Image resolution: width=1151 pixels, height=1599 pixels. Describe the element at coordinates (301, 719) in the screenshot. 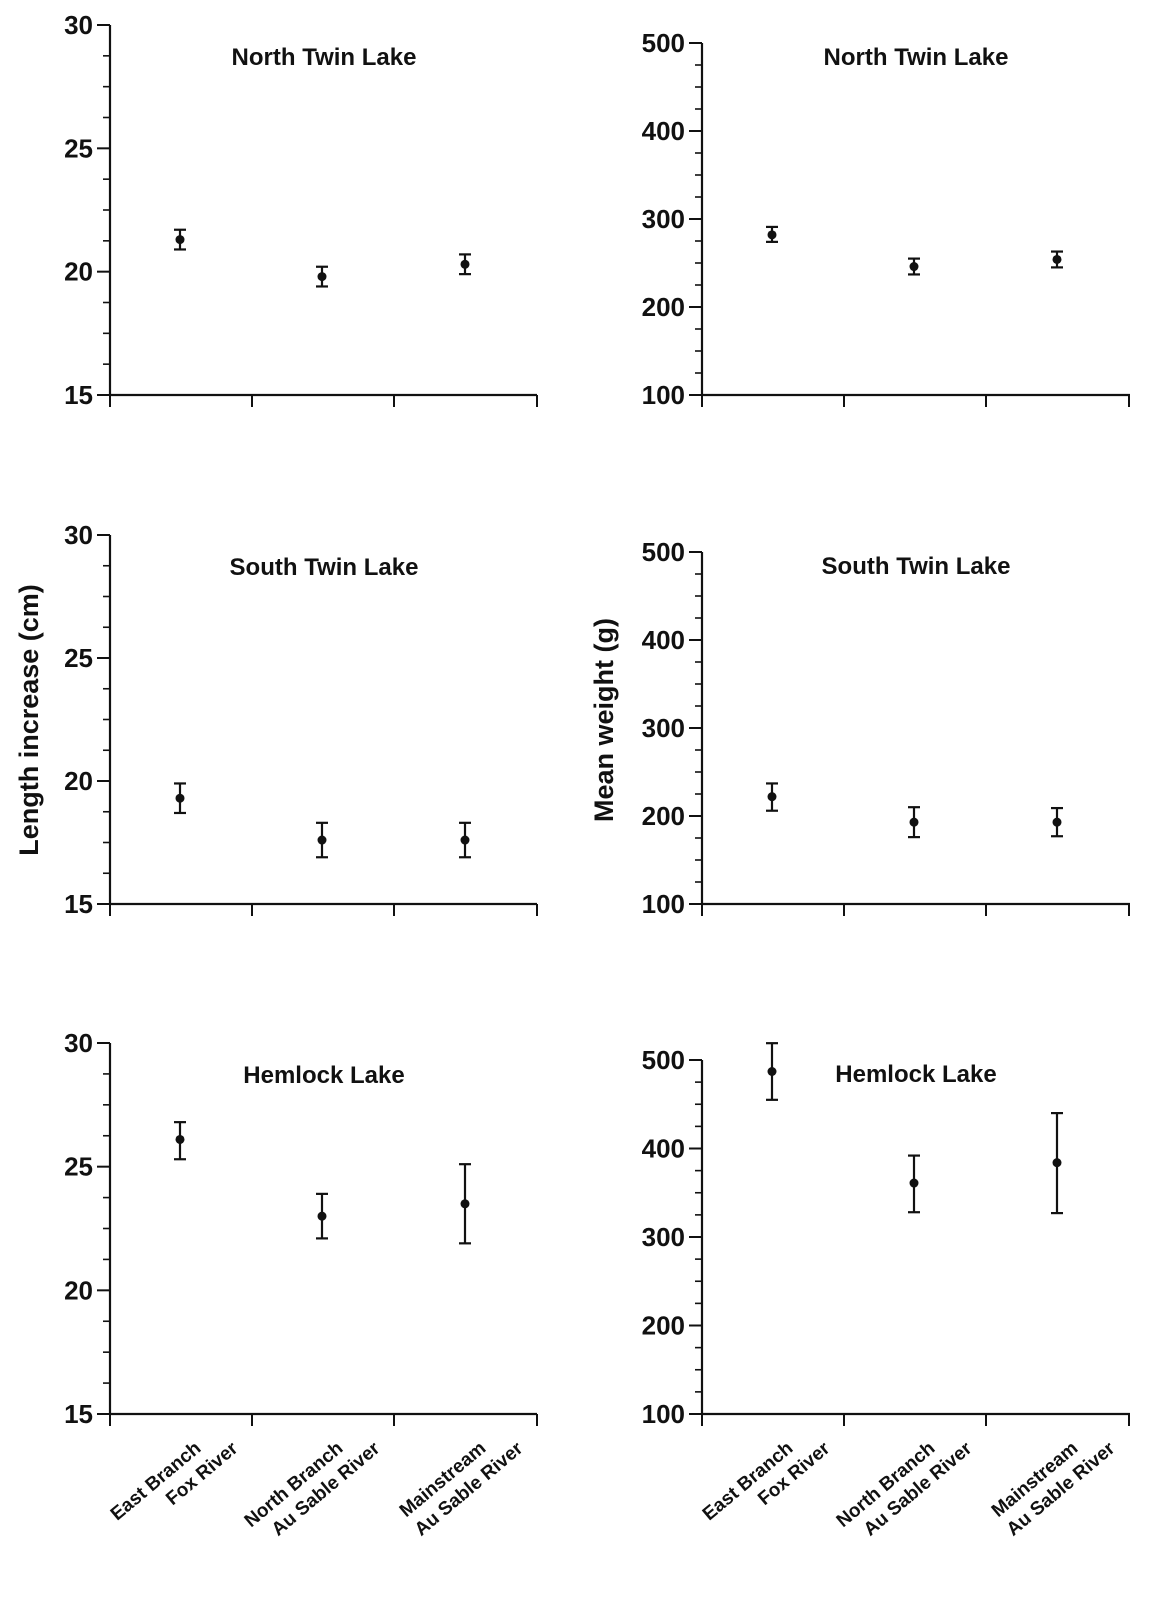

I see `panel-3: 15 20 25 30 South Twin Lake` at that location.